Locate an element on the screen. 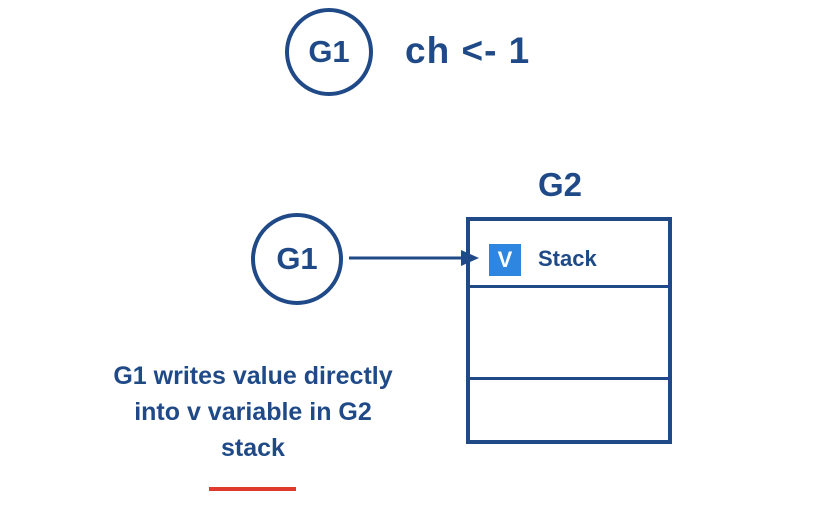 This screenshot has height=508, width=839. g2-stack-box: V Stack is located at coordinates (569, 330).